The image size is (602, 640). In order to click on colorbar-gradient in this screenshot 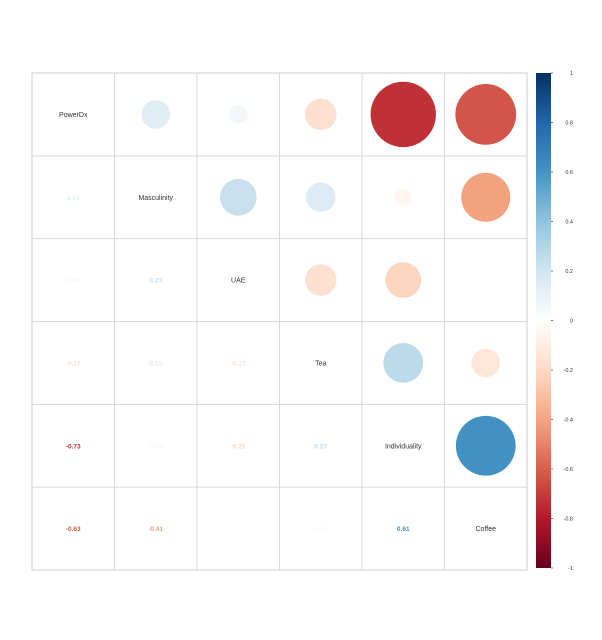, I will do `click(543, 320)`.